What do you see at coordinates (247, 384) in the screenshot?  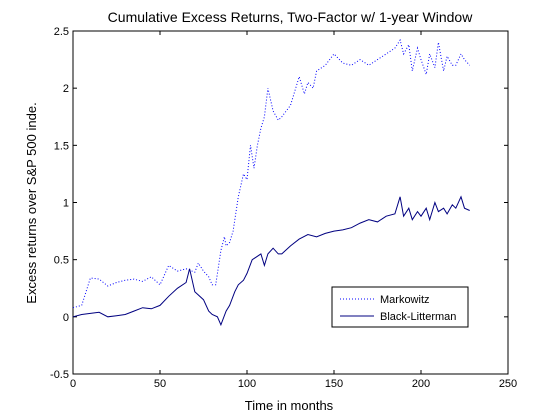 I see `x-tick-label: 100` at bounding box center [247, 384].